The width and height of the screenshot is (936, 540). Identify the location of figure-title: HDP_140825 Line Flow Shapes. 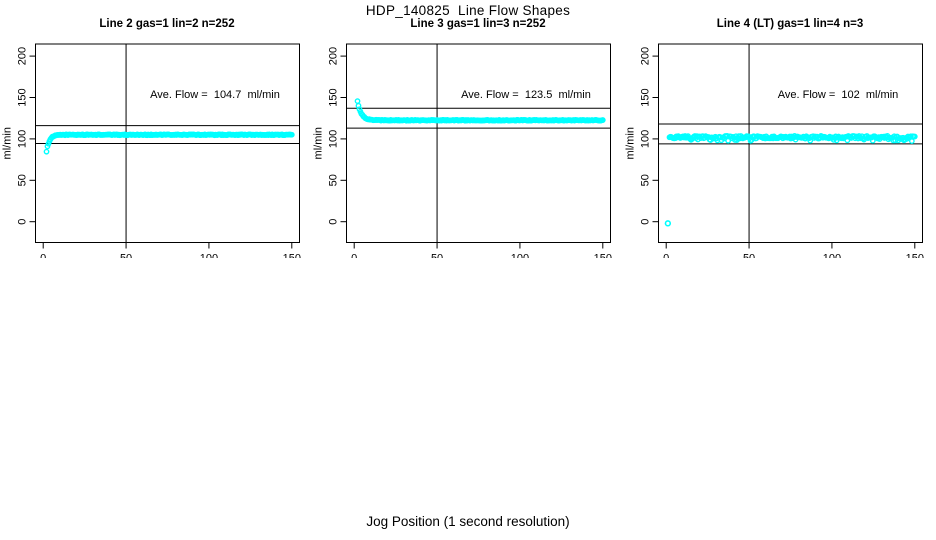
(468, 10).